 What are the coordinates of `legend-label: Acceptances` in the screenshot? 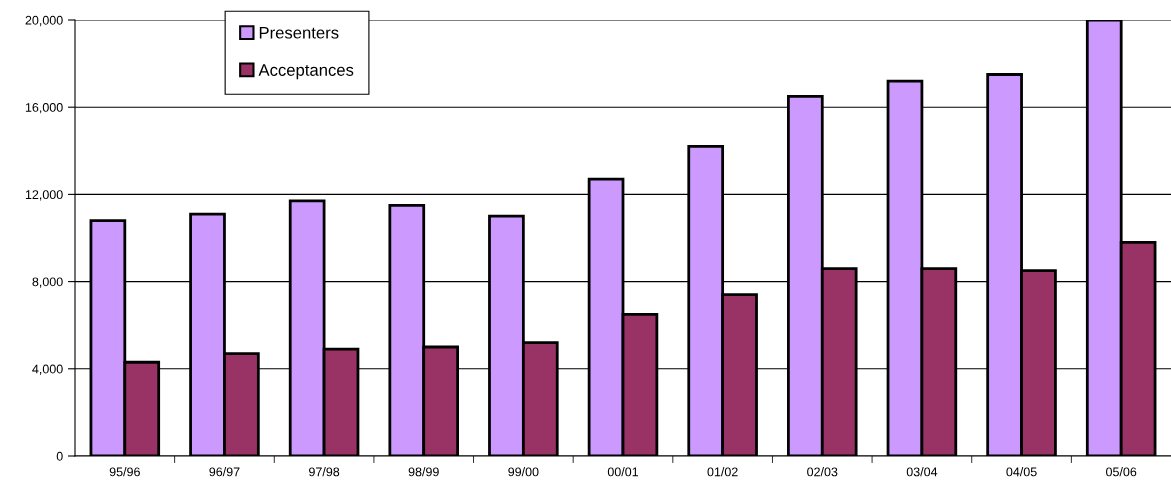 It's located at (306, 72).